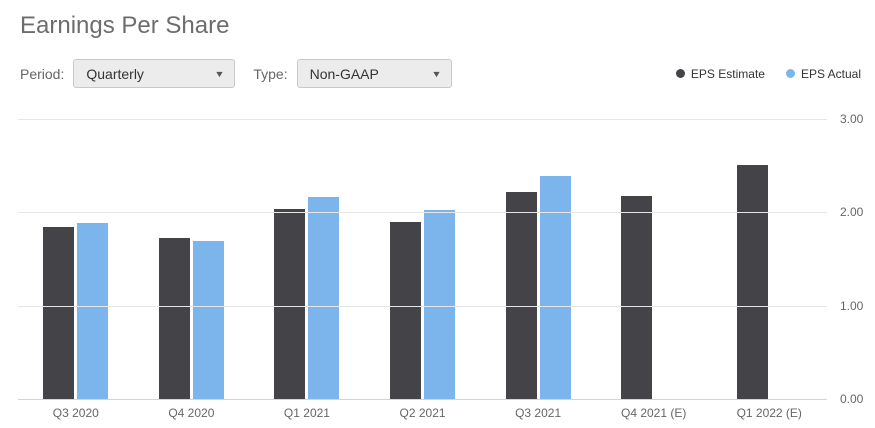  I want to click on type-label: Type:, so click(270, 73).